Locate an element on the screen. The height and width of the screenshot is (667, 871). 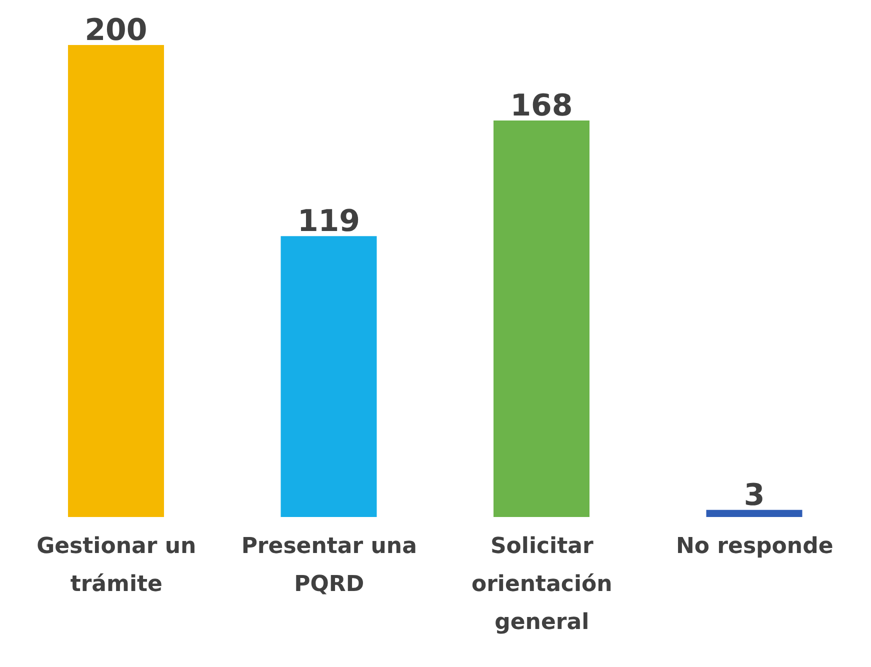
x-tick-label: Gestionar un trámite is located at coordinates (116, 565).